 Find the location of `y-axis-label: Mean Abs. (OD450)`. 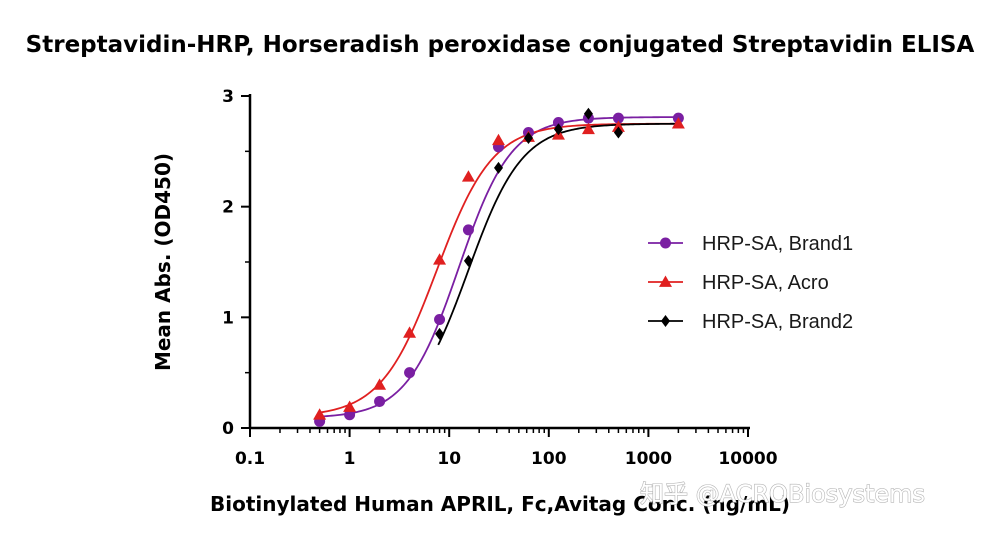

y-axis-label: Mean Abs. (OD450) is located at coordinates (163, 262).